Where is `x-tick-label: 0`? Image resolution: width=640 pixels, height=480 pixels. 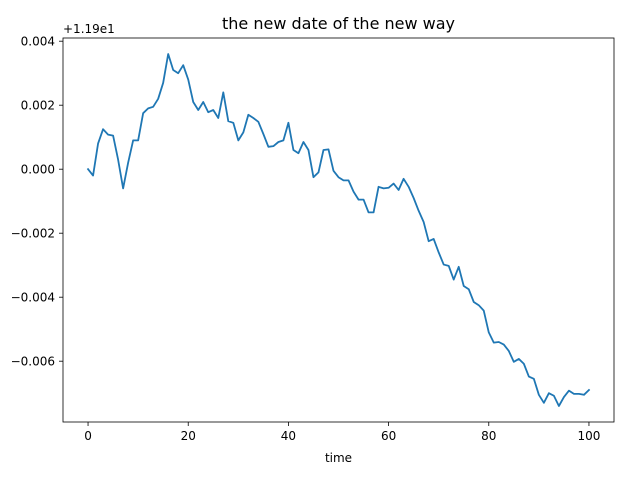 x-tick-label: 0 is located at coordinates (88, 436).